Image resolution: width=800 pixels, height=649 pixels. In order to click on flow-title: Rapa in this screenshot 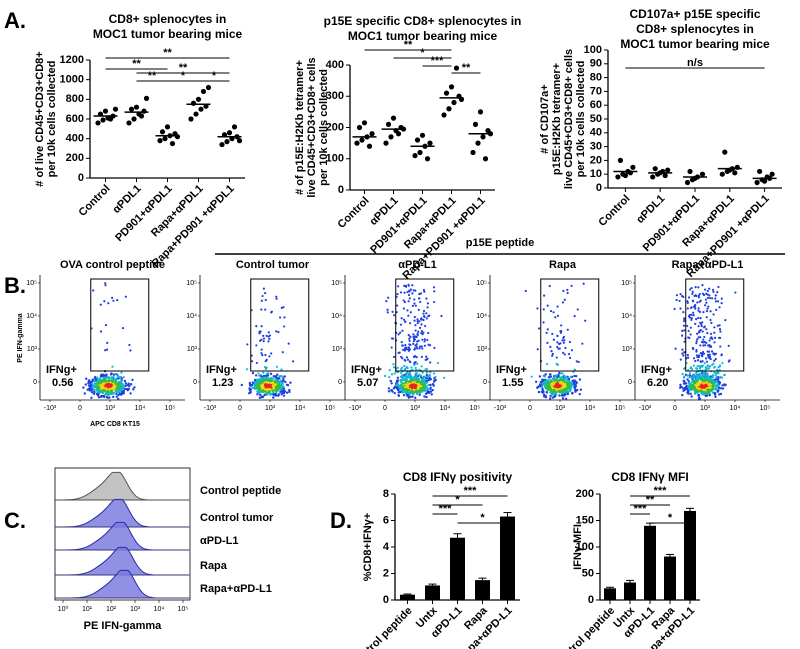, I will do `click(563, 265)`.